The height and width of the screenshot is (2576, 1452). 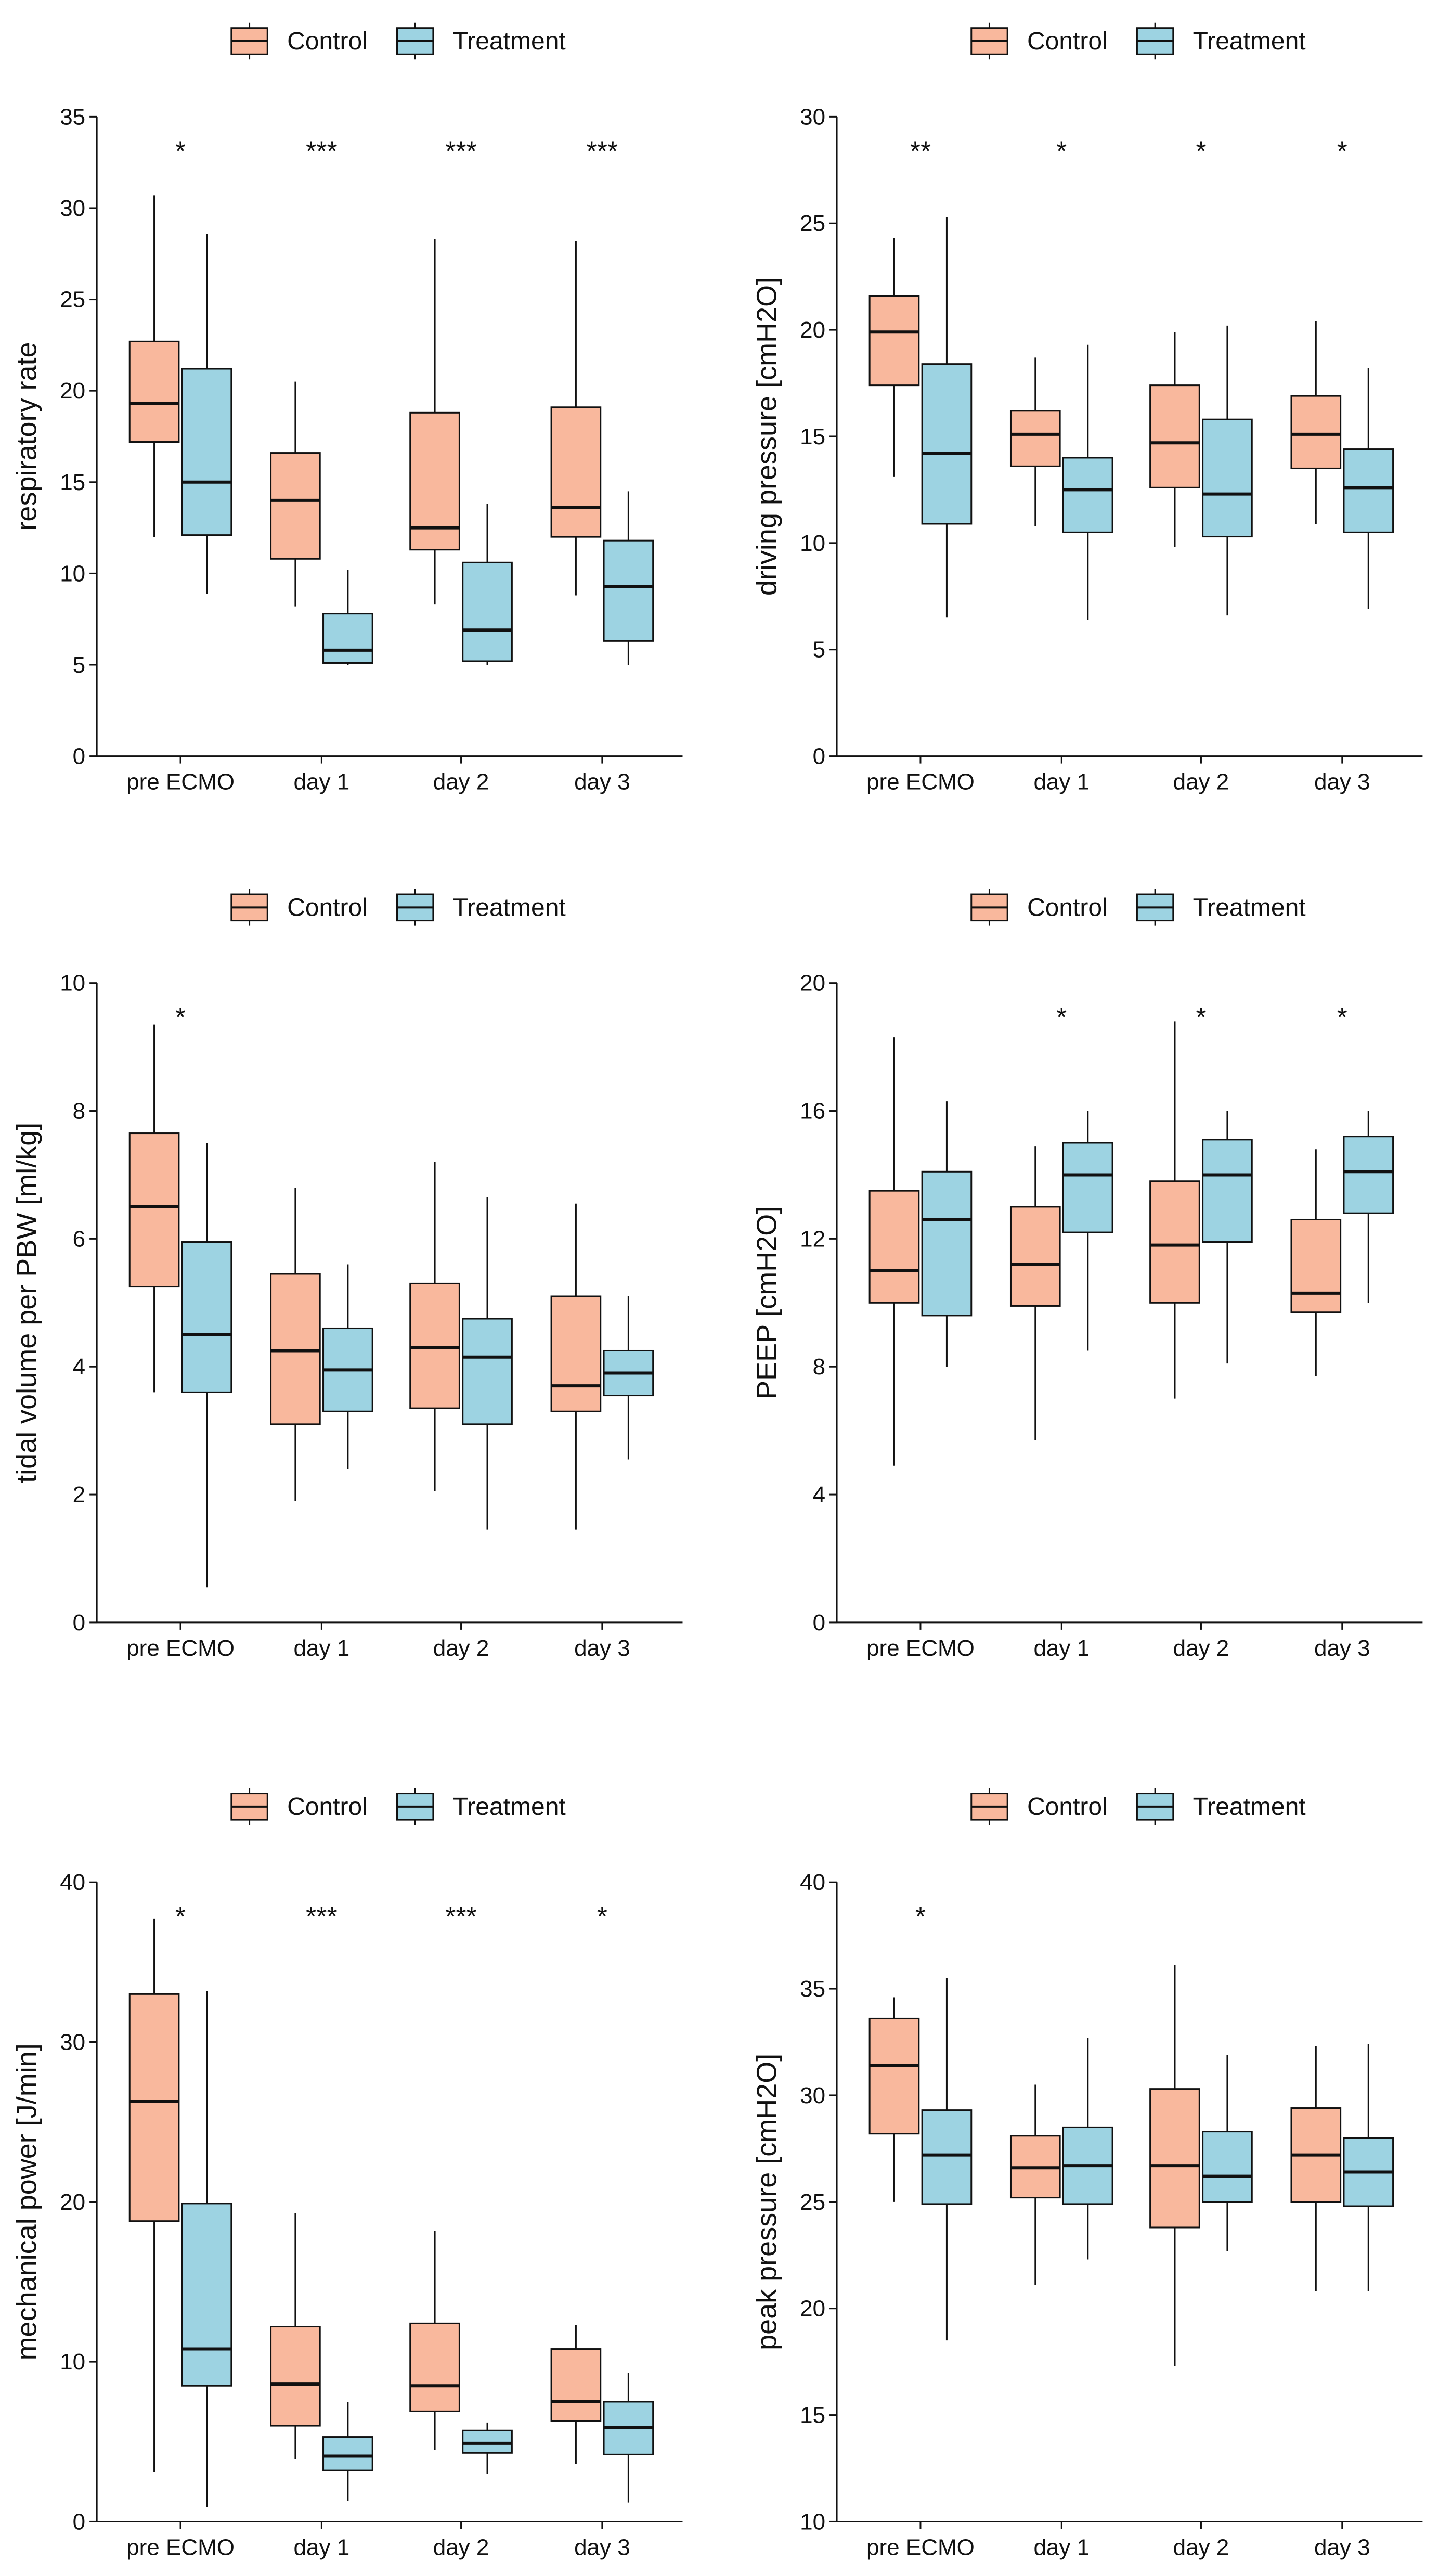 I want to click on y-tick-label: 2, so click(x=79, y=1495).